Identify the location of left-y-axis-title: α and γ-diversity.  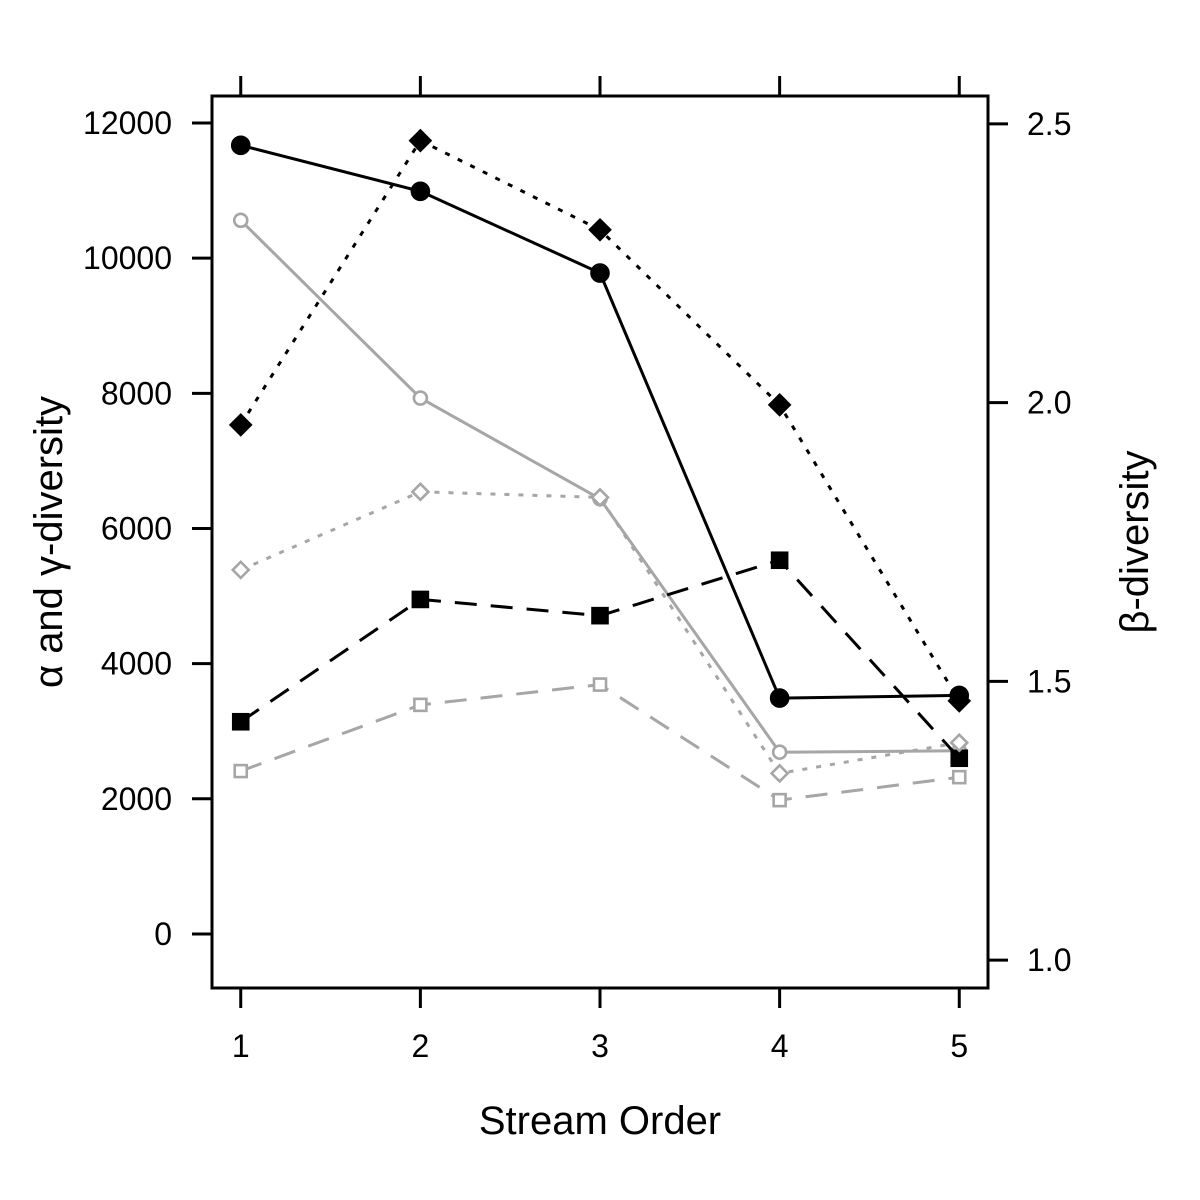
(49, 542).